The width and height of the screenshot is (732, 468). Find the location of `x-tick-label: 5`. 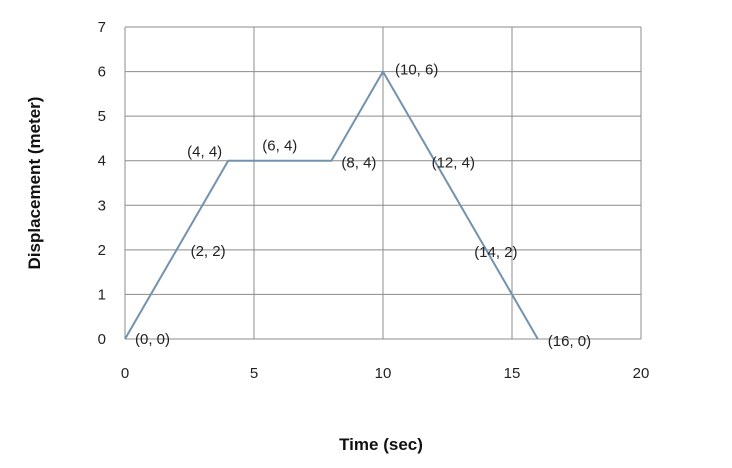

x-tick-label: 5 is located at coordinates (254, 373).